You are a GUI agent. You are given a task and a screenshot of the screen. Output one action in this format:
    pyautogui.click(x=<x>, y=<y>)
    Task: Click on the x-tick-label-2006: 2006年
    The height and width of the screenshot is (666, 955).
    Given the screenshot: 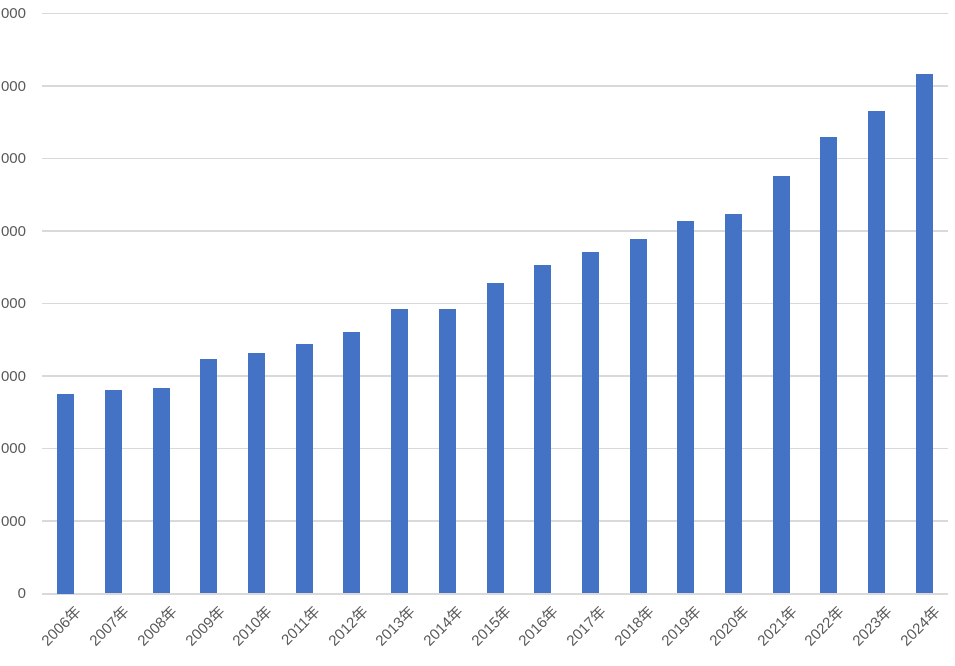 What is the action you would take?
    pyautogui.click(x=62, y=626)
    